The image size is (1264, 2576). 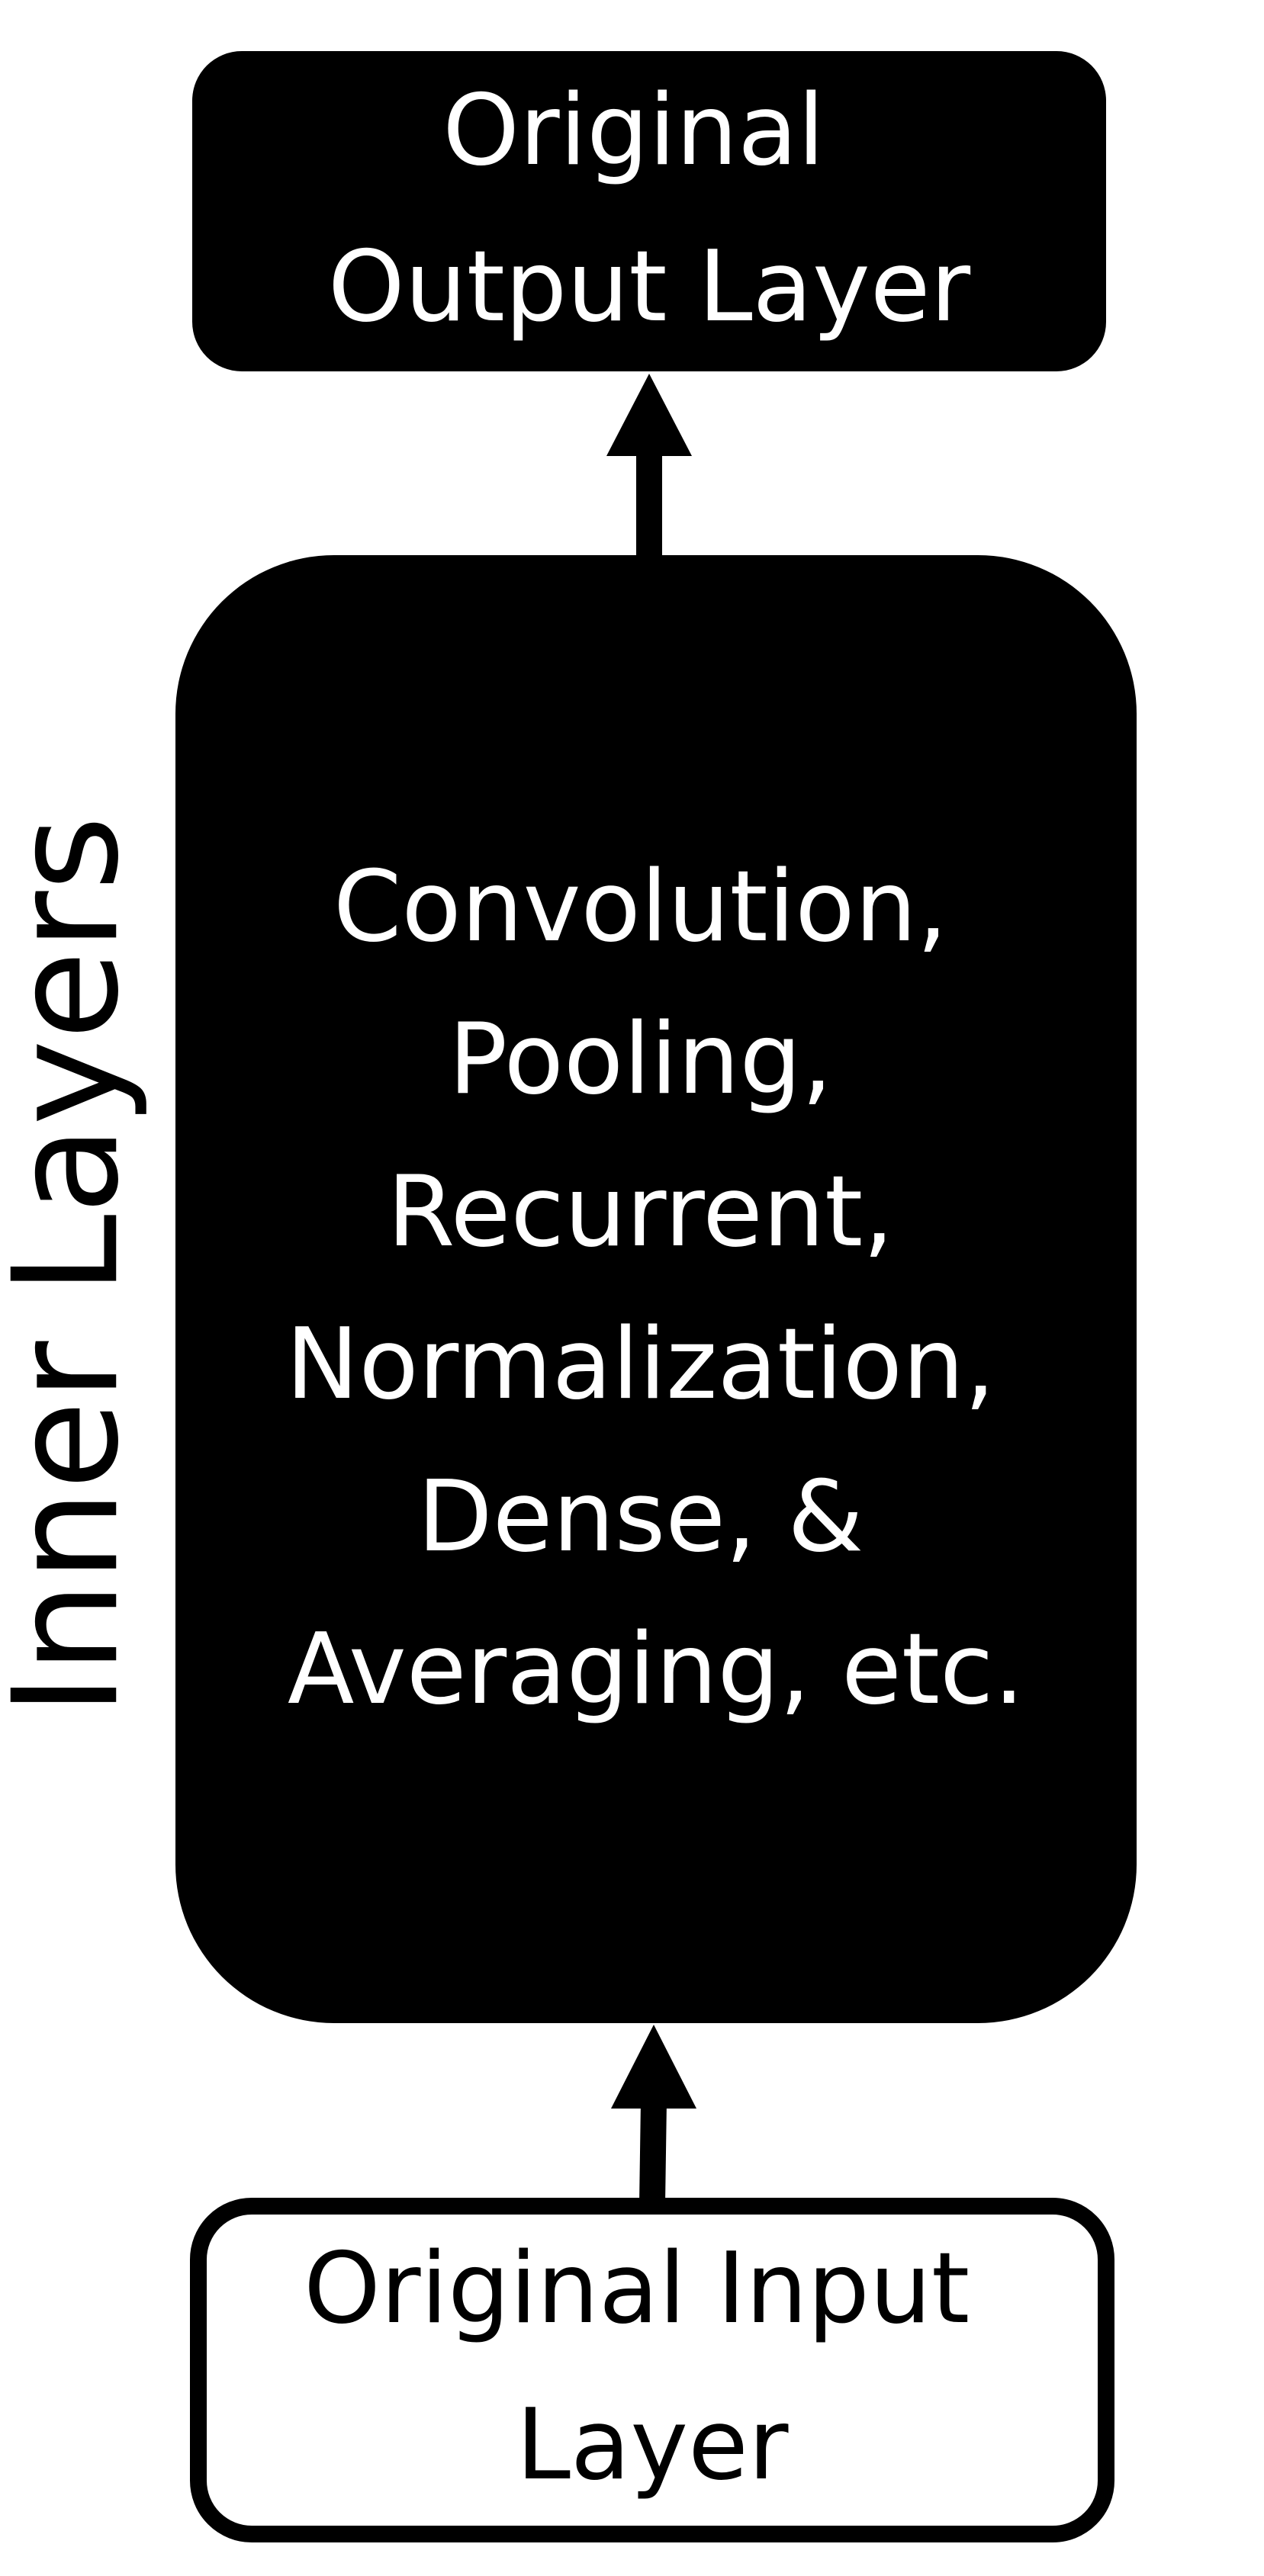 I want to click on inner-layers-side-label: Inner Layers, so click(x=75, y=1265).